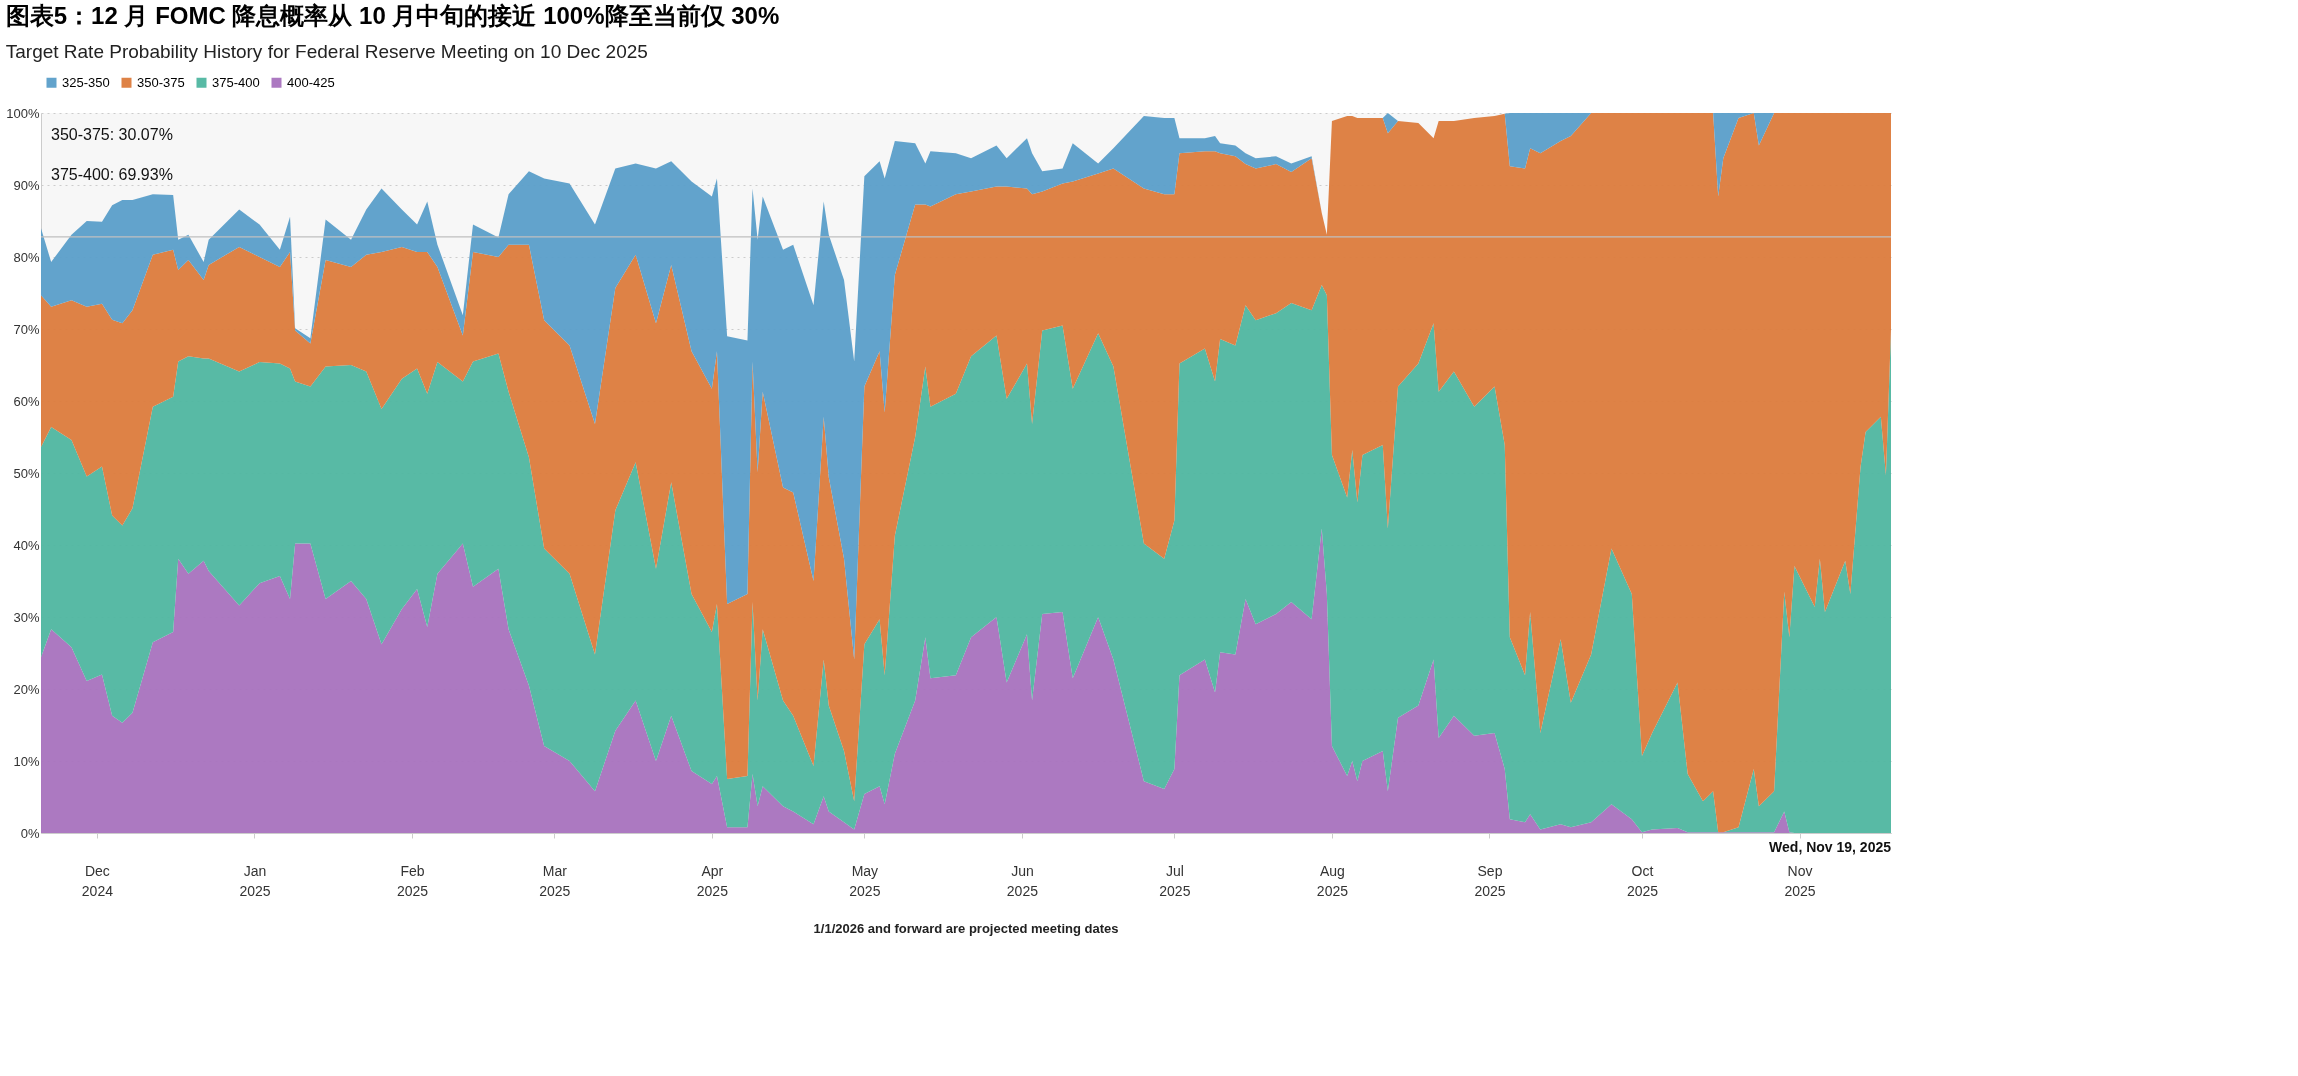 The image size is (2298, 1076). What do you see at coordinates (97, 880) in the screenshot?
I see `x-tick-label: Dec 2024` at bounding box center [97, 880].